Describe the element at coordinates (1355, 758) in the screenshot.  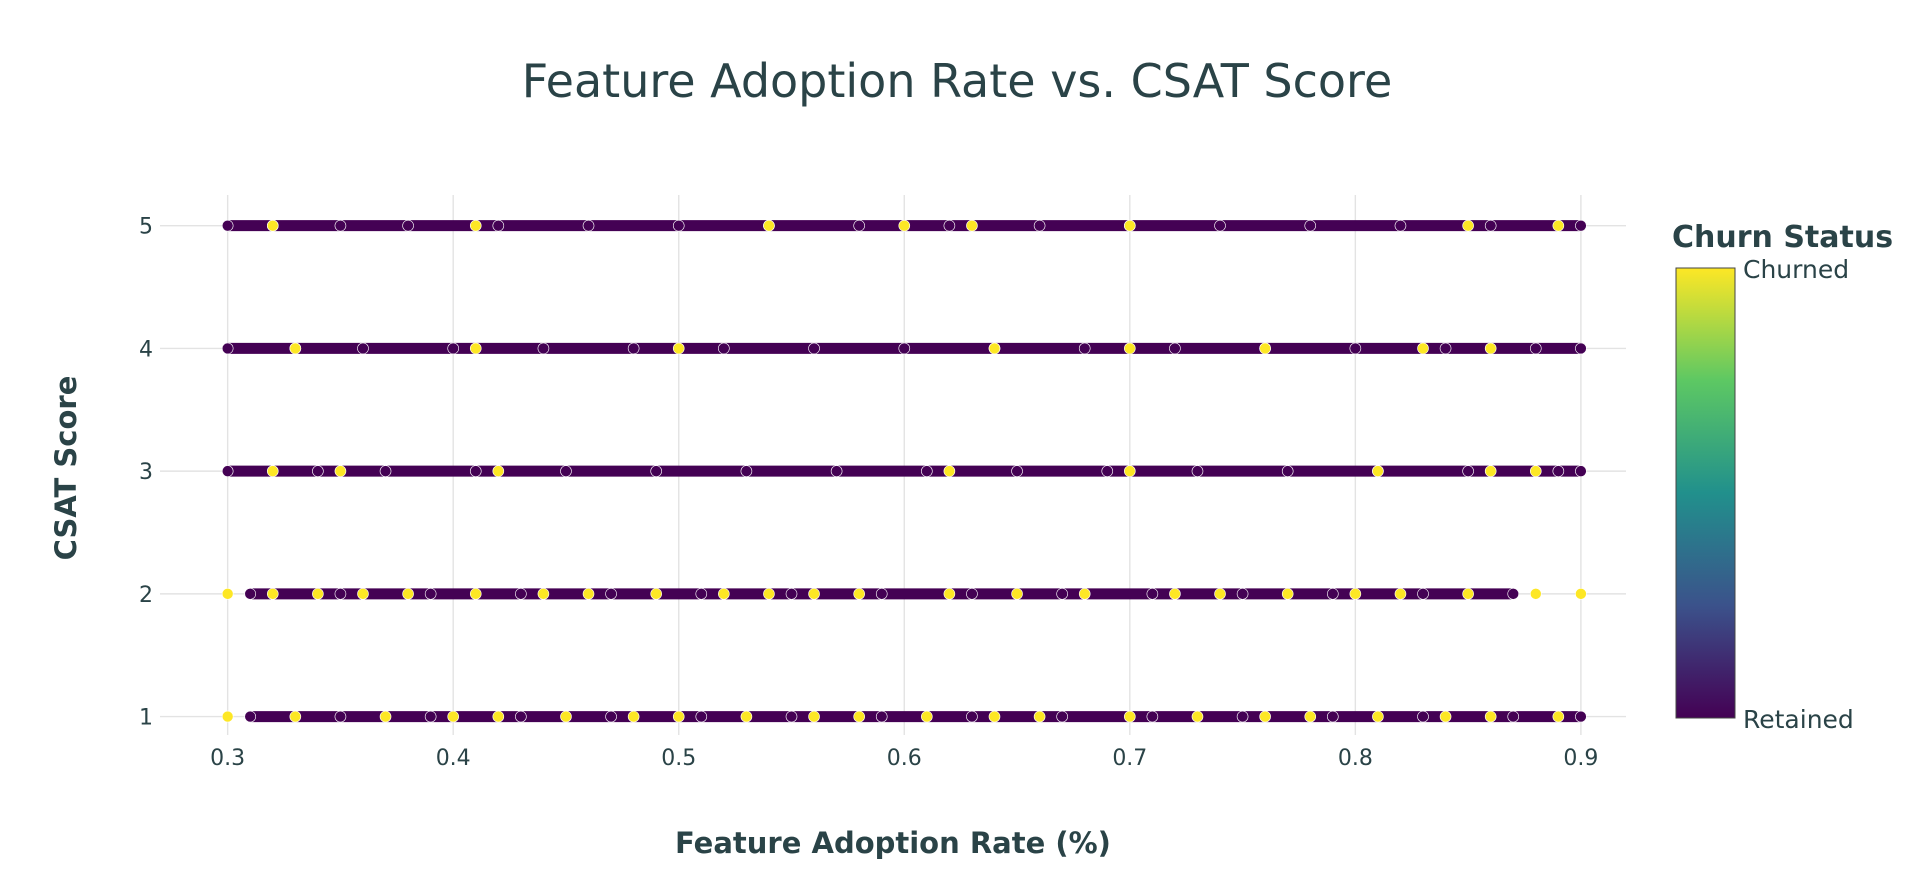
I see `x-tick-label: 0.8` at that location.